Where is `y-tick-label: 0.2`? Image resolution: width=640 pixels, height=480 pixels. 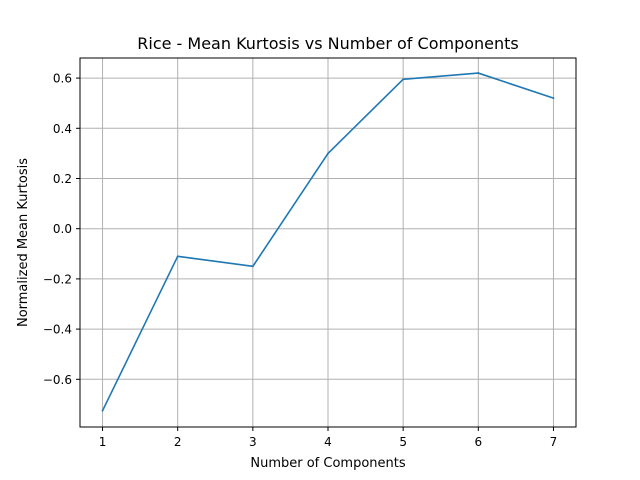 y-tick-label: 0.2 is located at coordinates (62, 179).